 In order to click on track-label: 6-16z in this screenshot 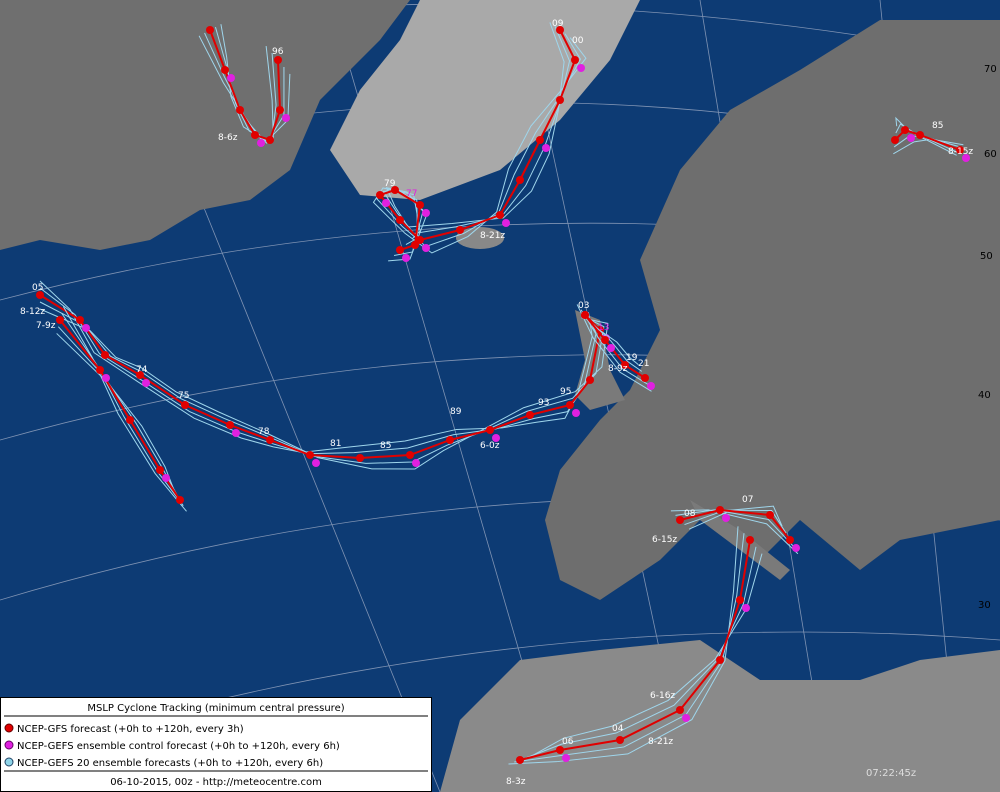, I will do `click(662, 696)`.